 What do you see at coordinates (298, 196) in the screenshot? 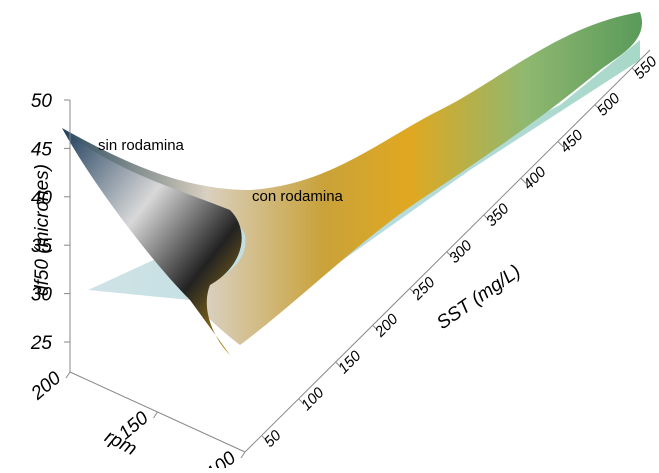
I see `annotation: con rodamina` at bounding box center [298, 196].